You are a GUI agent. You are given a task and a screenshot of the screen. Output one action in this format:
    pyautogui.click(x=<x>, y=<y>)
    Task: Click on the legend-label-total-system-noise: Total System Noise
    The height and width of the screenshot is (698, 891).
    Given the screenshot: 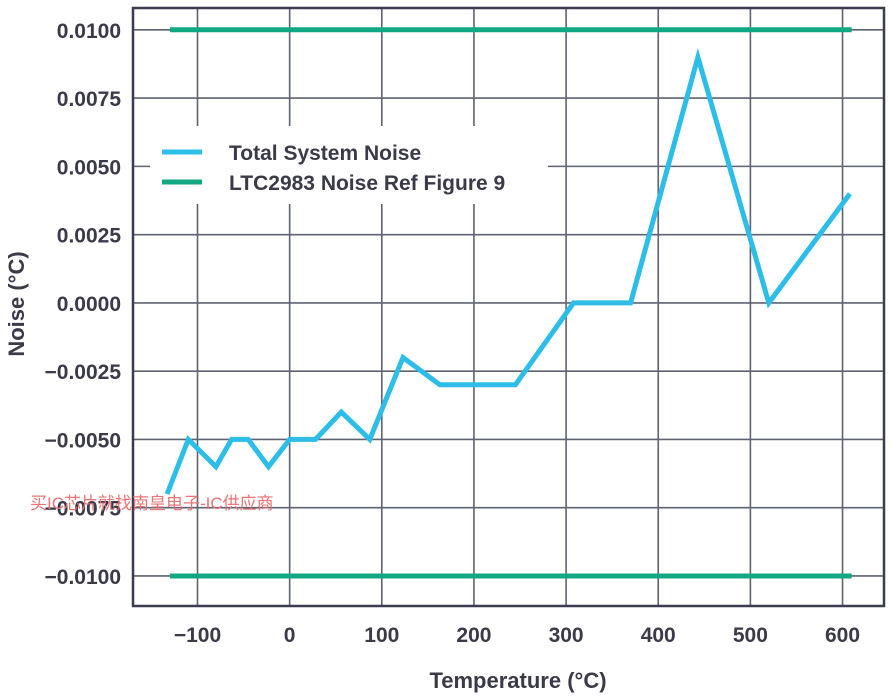 What is the action you would take?
    pyautogui.click(x=325, y=153)
    